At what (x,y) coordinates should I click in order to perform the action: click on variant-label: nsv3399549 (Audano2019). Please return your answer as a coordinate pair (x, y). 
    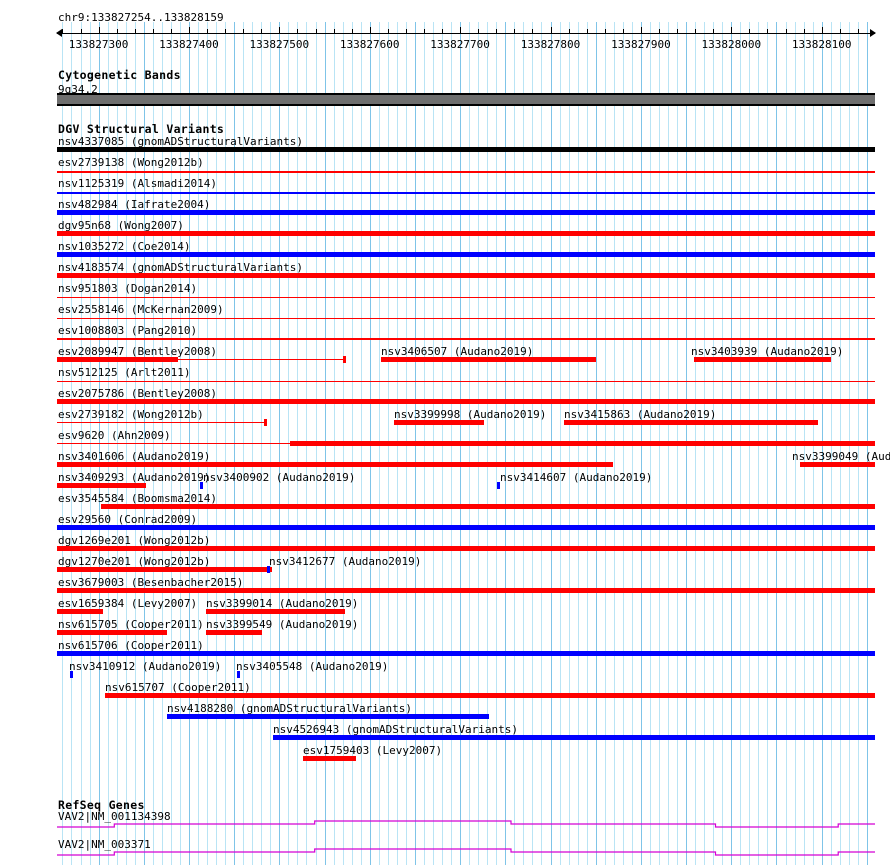
    Looking at the image, I should click on (282, 624).